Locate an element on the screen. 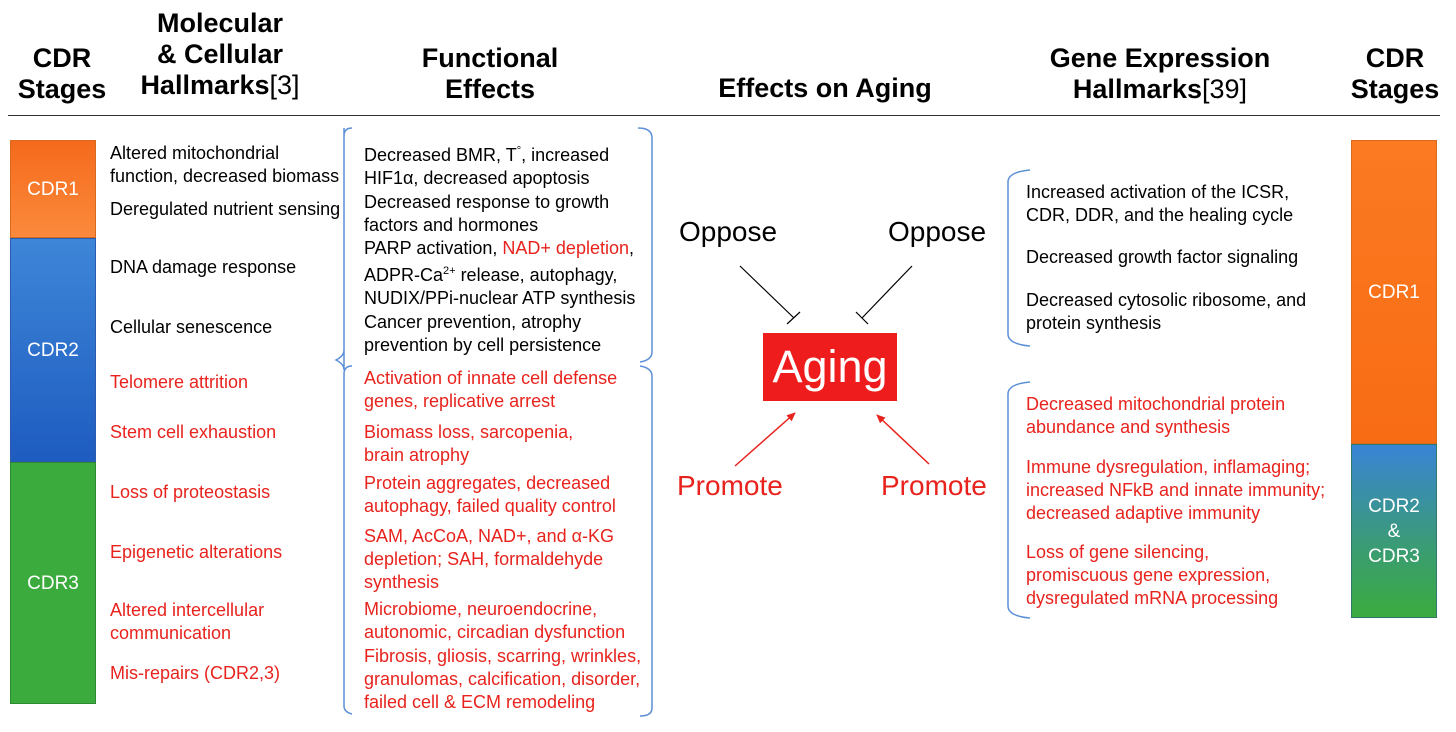  hallmark-dna-damage: DNA damage response is located at coordinates (203, 267).